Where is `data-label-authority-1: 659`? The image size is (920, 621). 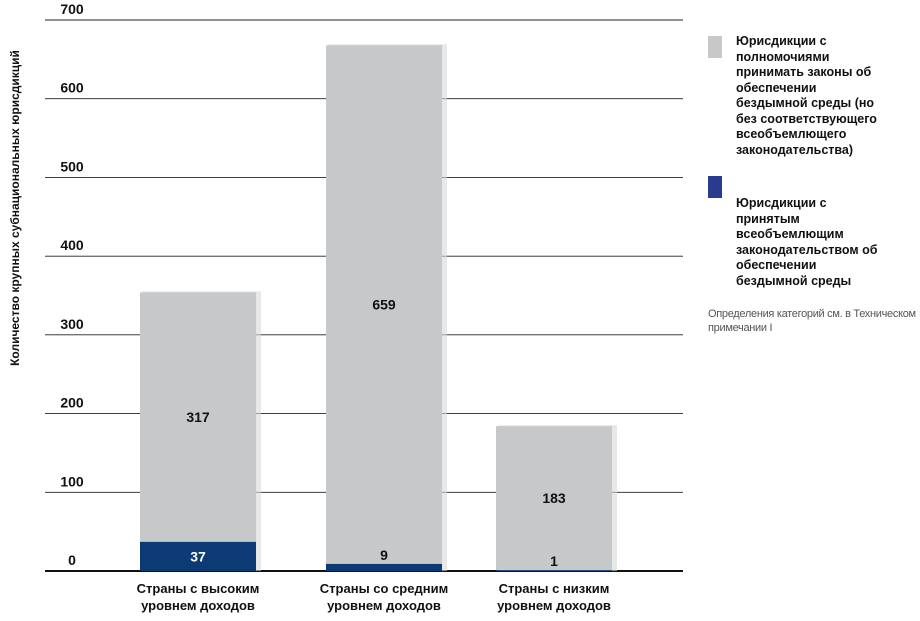 data-label-authority-1: 659 is located at coordinates (384, 305).